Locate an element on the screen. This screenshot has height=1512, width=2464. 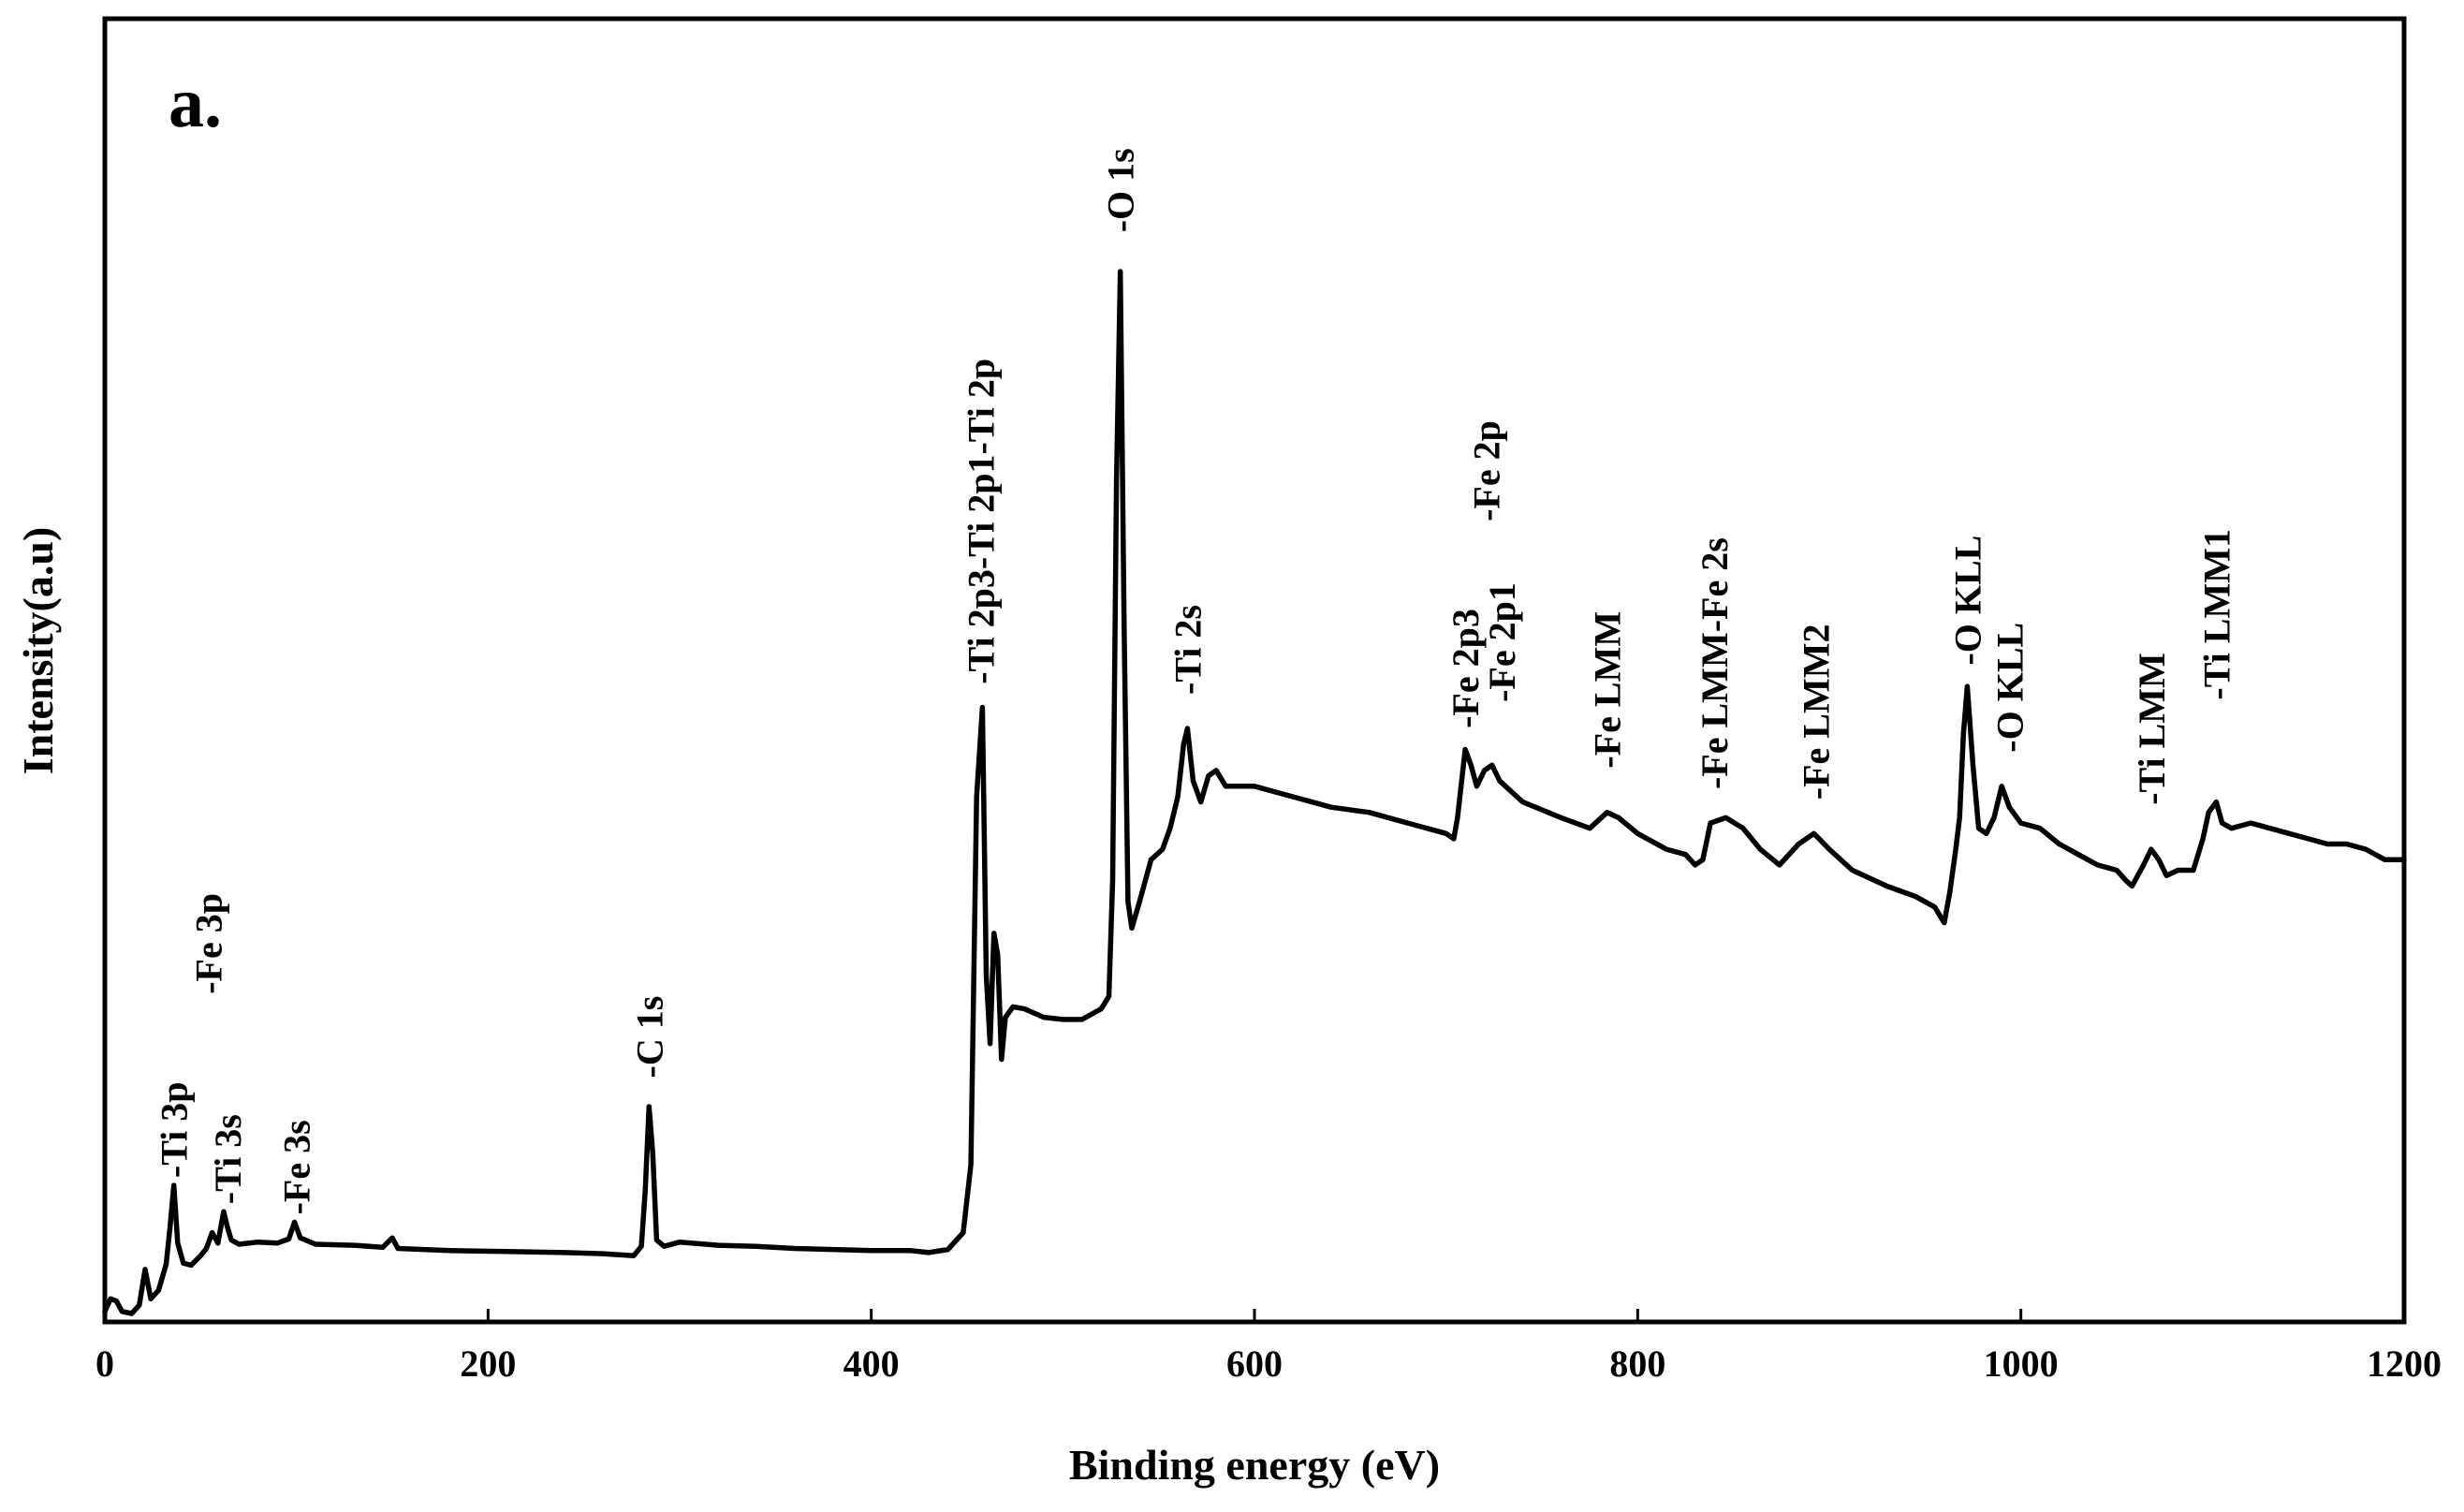
panel-label: a. is located at coordinates (195, 103).